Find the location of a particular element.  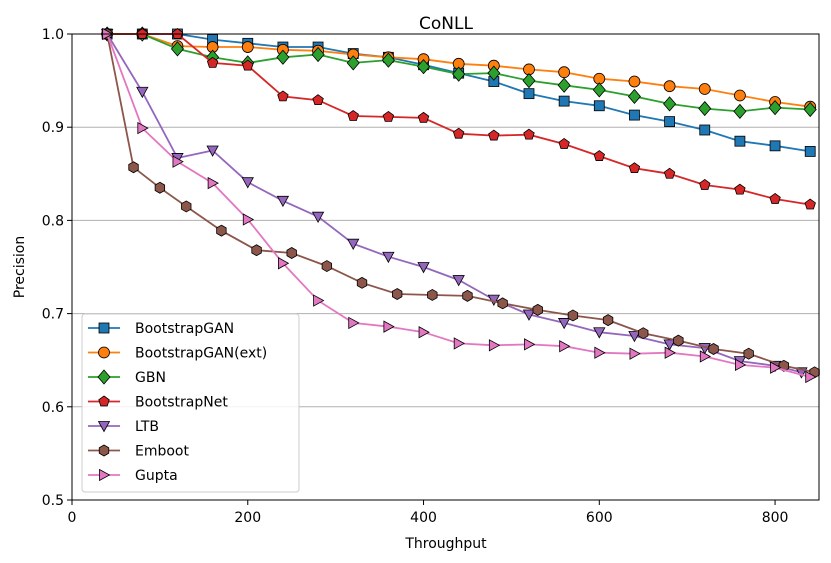

legend-entry: BootstrapNet is located at coordinates (158, 403).